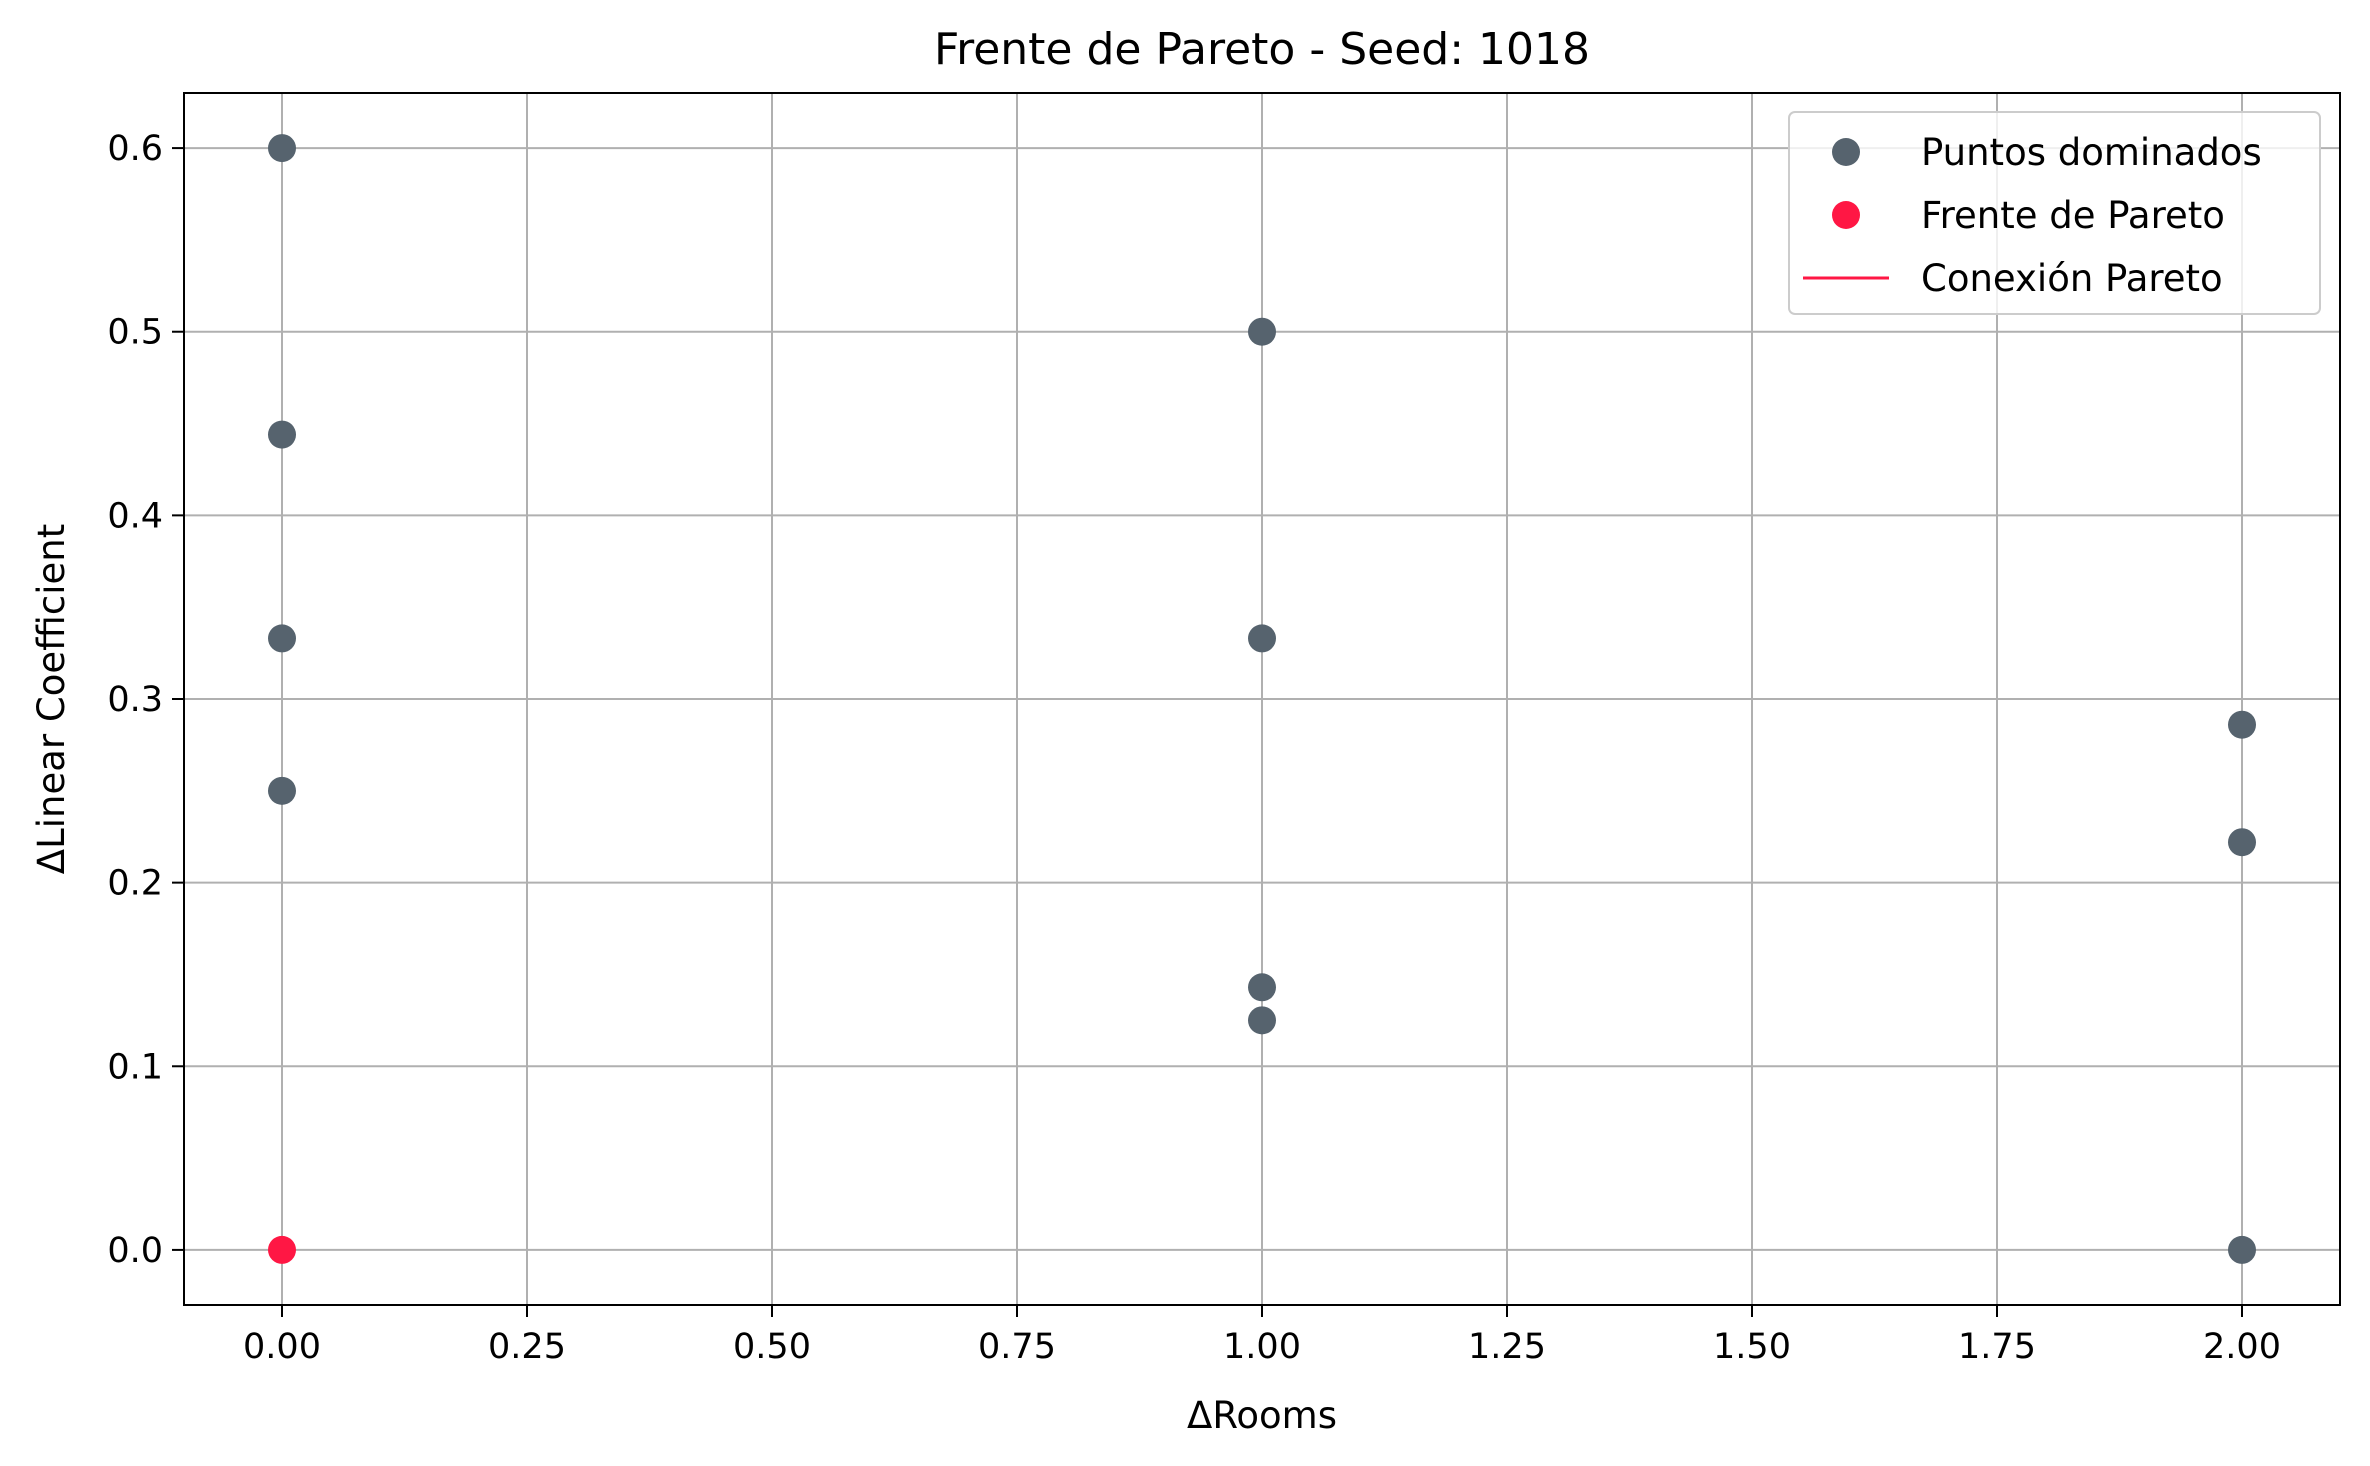 The height and width of the screenshot is (1466, 2370). I want to click on x-tick-label: 2.00, so click(2242, 1347).